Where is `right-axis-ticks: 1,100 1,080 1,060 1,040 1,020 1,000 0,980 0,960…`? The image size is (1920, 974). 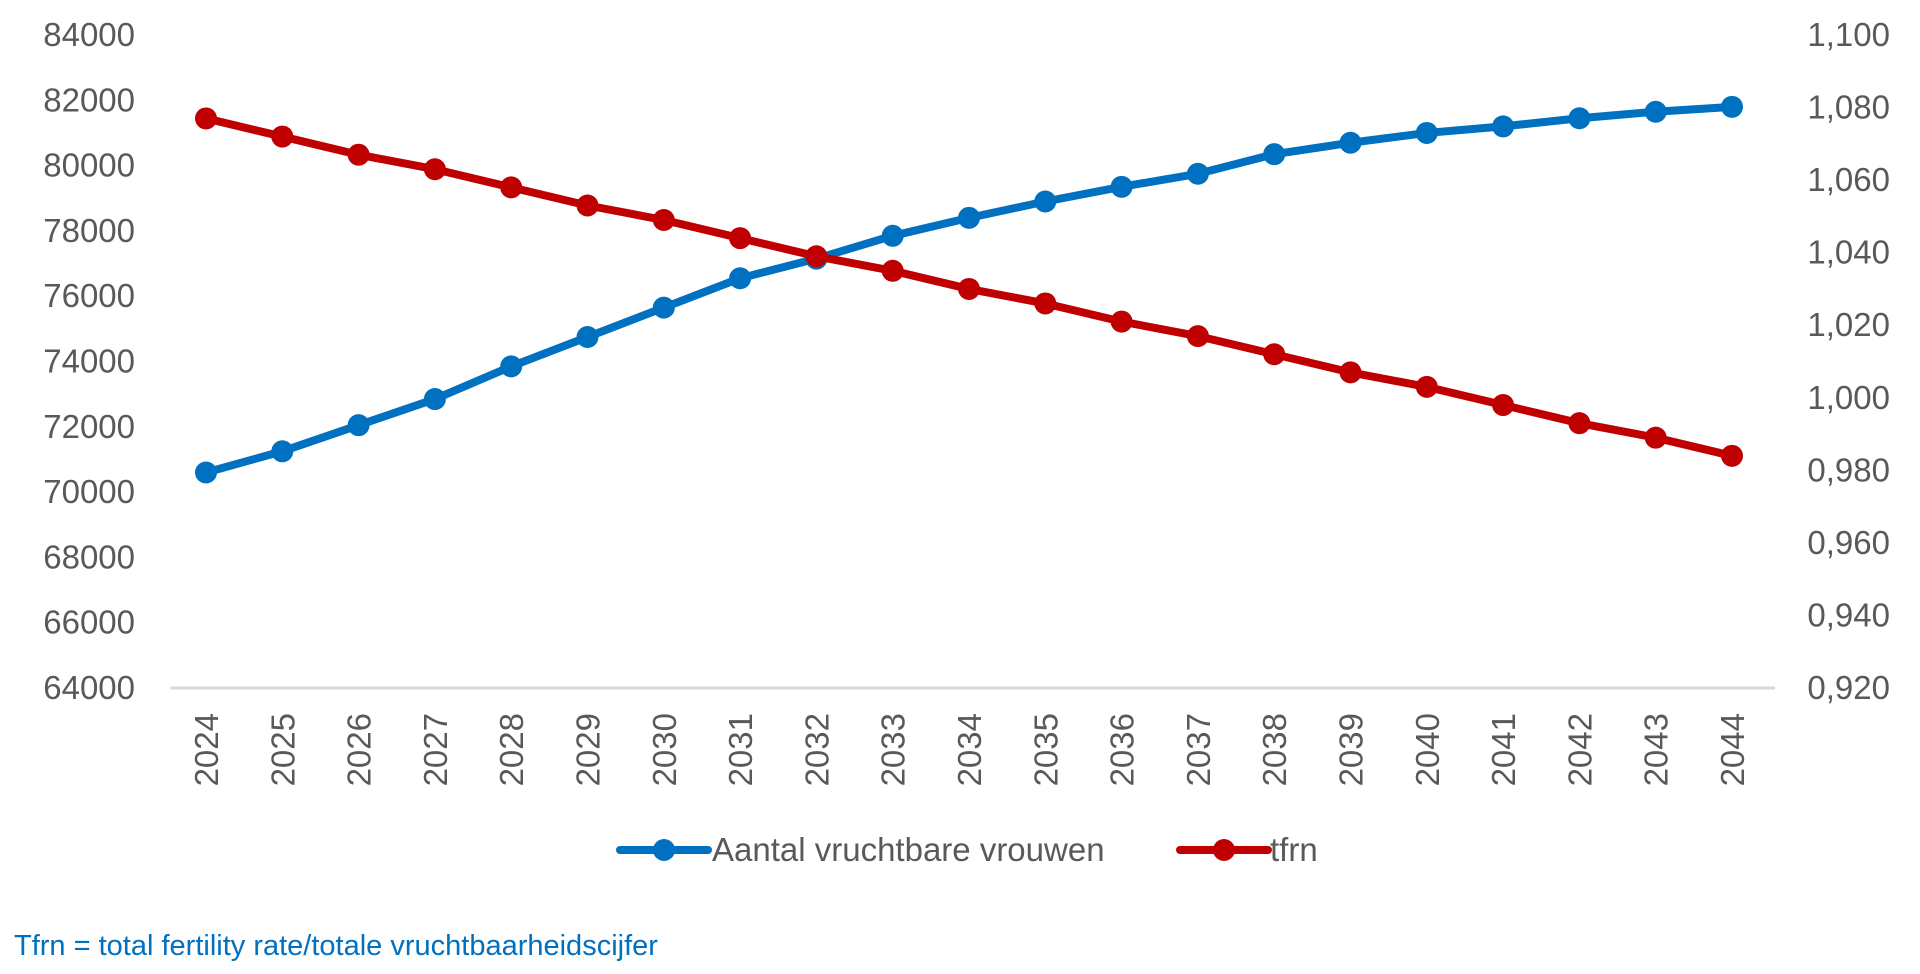
right-axis-ticks: 1,100 1,080 1,060 1,040 1,020 1,000 0,980 0,960… is located at coordinates (1848, 361).